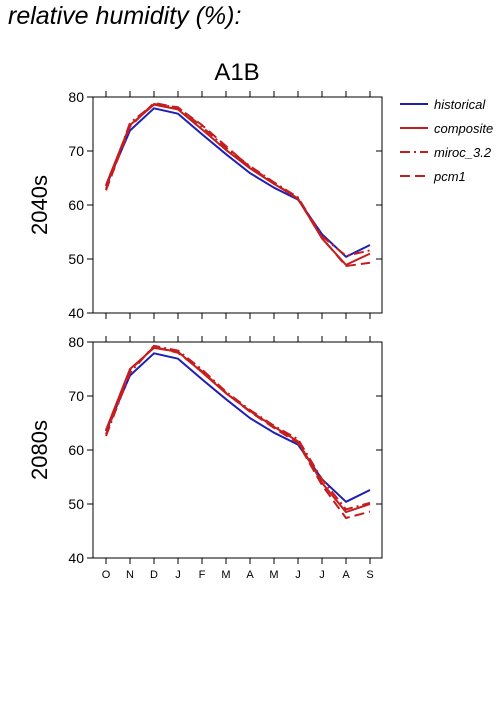 The width and height of the screenshot is (501, 709). What do you see at coordinates (154, 575) in the screenshot?
I see `x-tick-label: D` at bounding box center [154, 575].